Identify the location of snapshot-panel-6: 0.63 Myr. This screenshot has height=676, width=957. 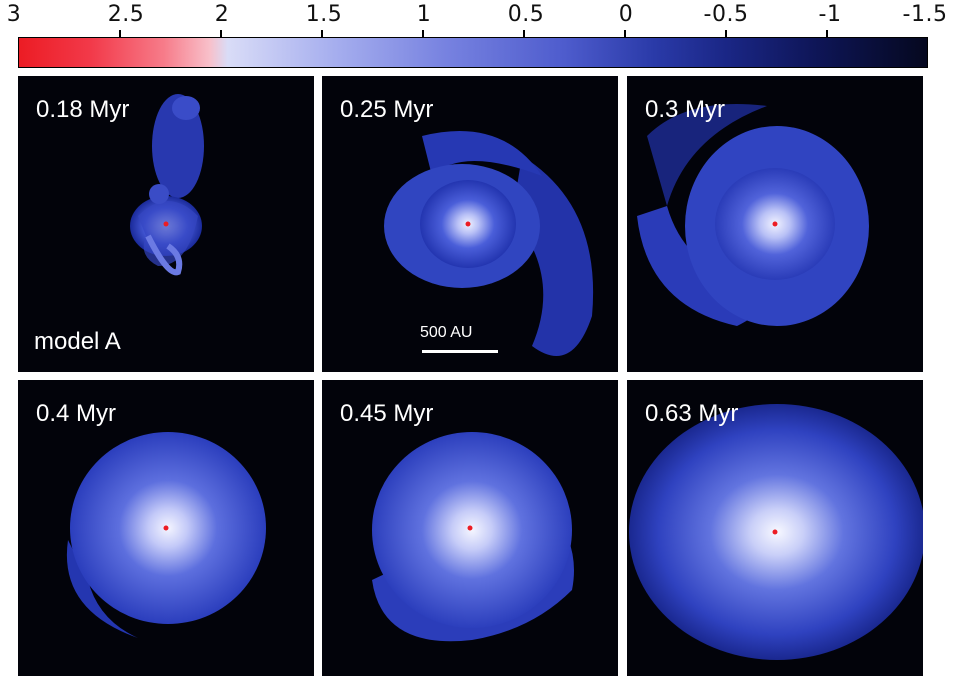
(775, 528).